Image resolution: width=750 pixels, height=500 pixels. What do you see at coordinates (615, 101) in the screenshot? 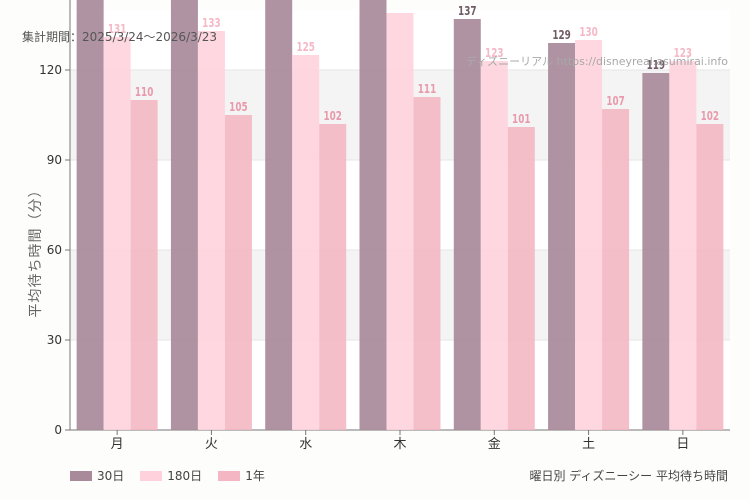
I see `data-label: 107` at bounding box center [615, 101].